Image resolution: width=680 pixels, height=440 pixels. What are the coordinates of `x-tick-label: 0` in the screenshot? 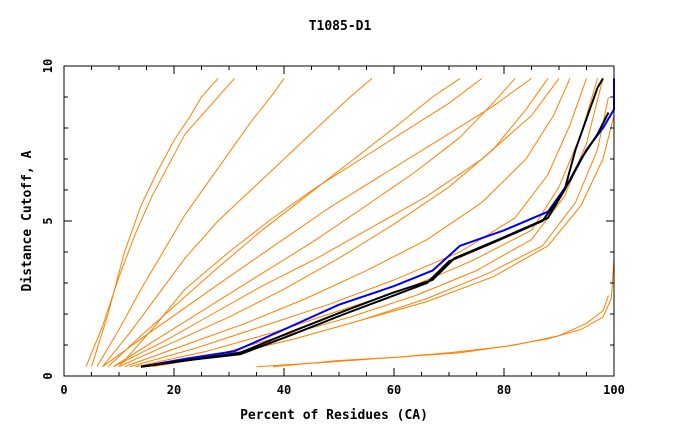 It's located at (63, 390).